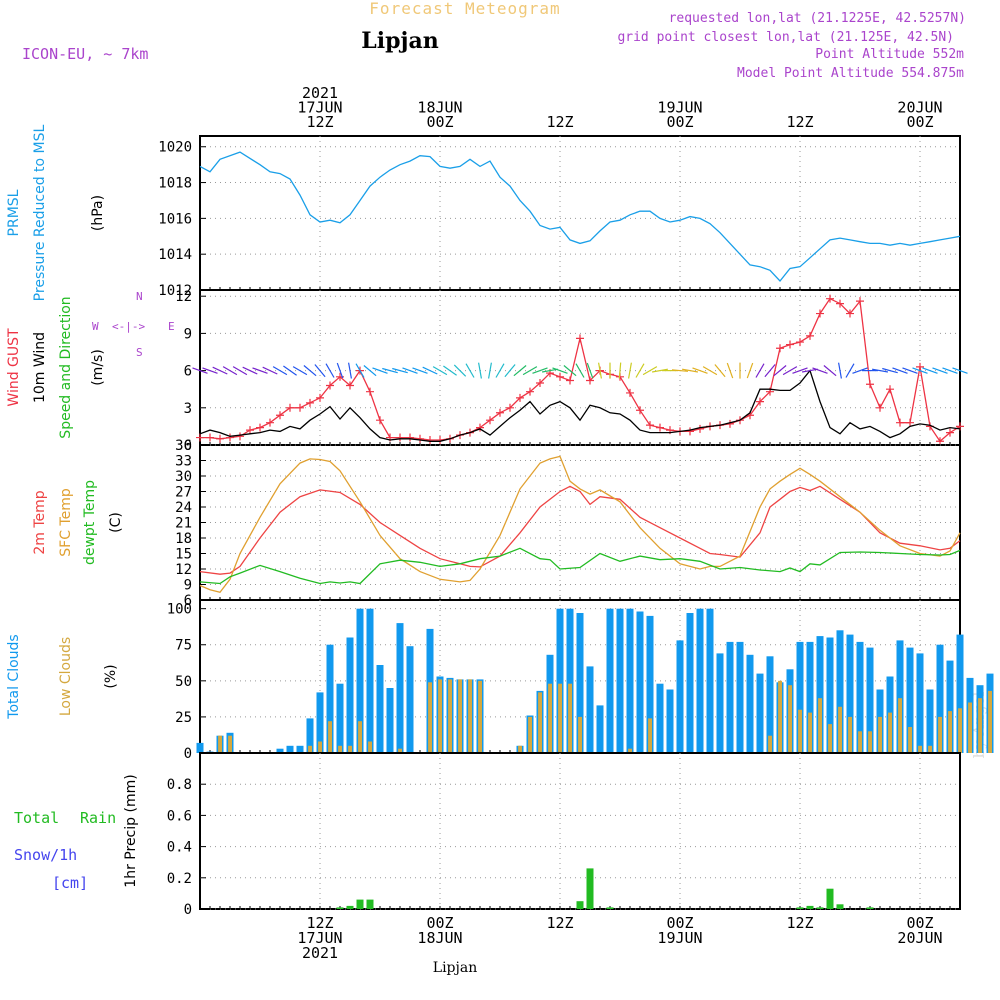 The width and height of the screenshot is (1000, 1000). I want to click on app-title: Forecast Meteogram, so click(464, 9).